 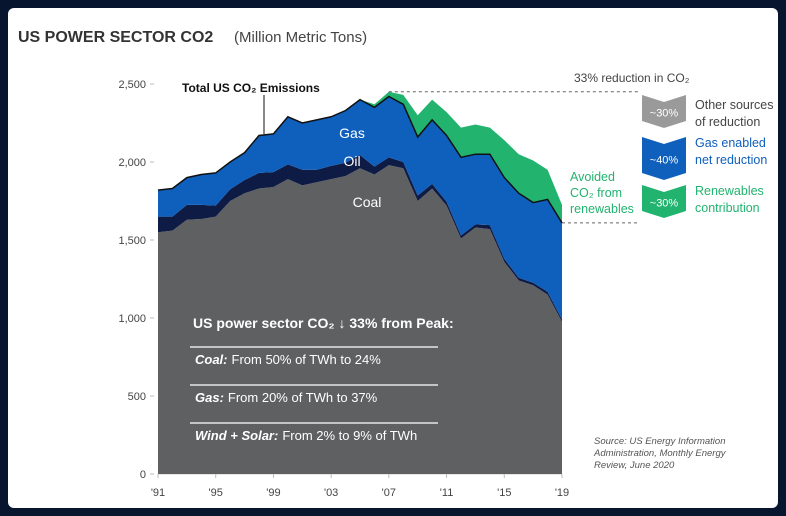 I want to click on callout-lead: Coal:, so click(x=211, y=359).